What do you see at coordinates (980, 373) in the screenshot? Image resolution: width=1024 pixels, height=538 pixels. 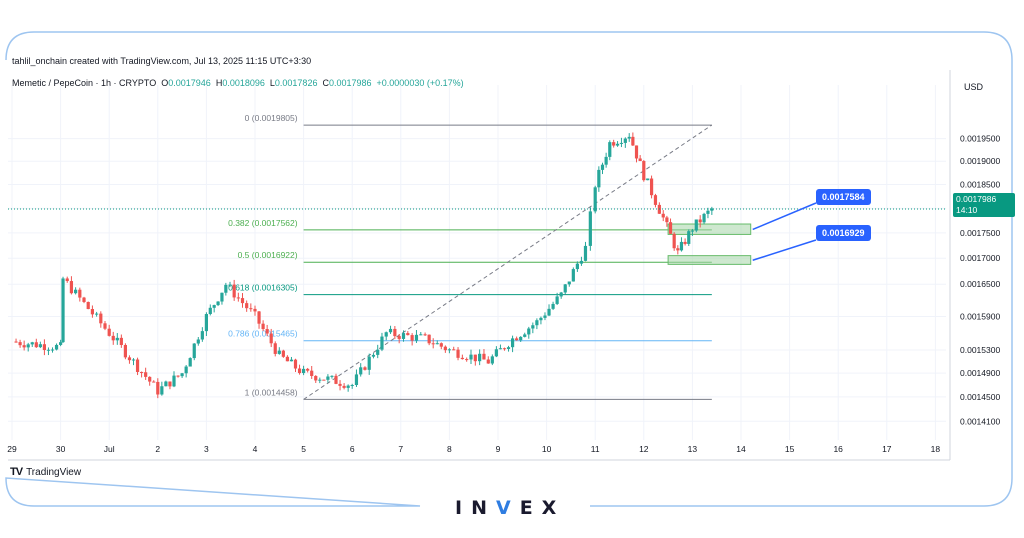 I see `y-tick-label: 0.0014900` at bounding box center [980, 373].